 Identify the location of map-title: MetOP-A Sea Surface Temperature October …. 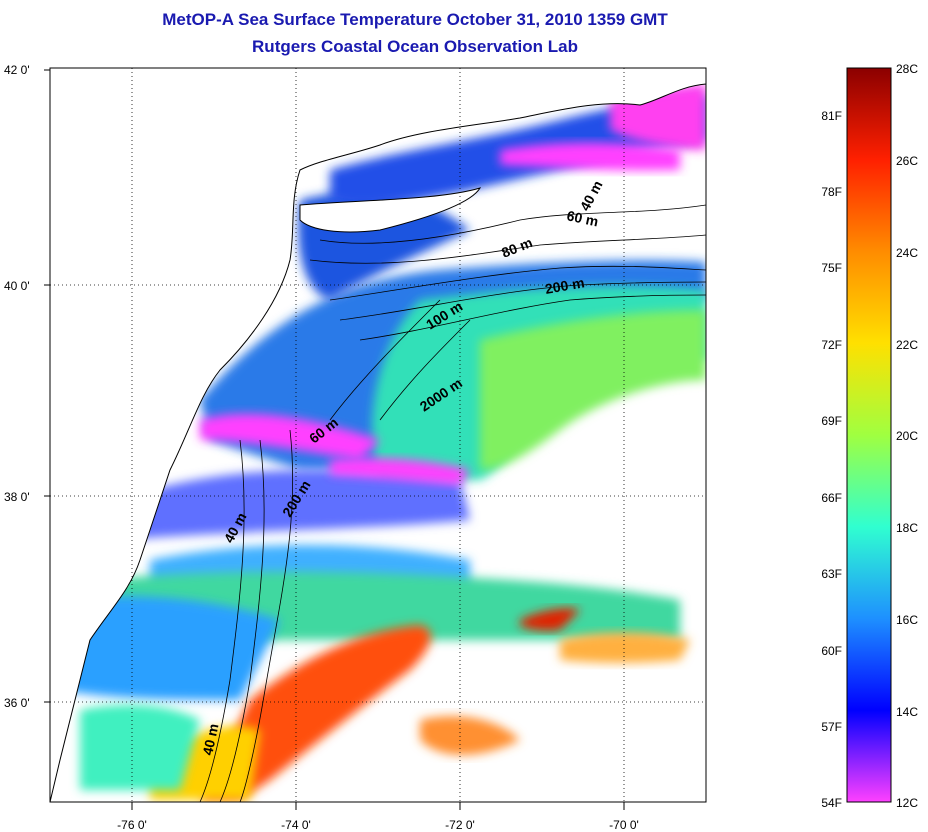
(415, 19).